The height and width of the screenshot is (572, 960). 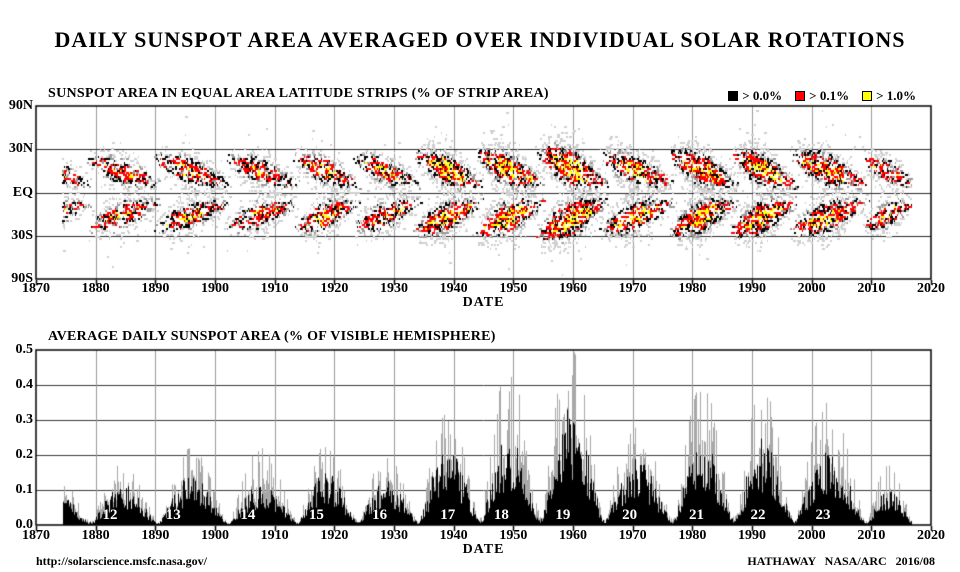 I want to click on p2-x-tick-label: 2020, so click(x=931, y=535).